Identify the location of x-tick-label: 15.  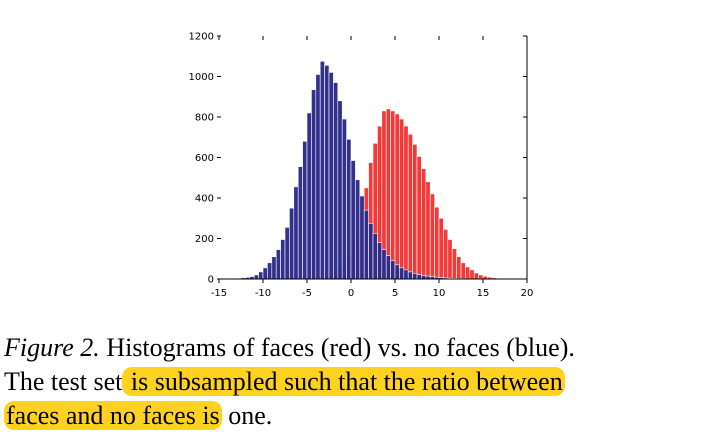
(483, 293).